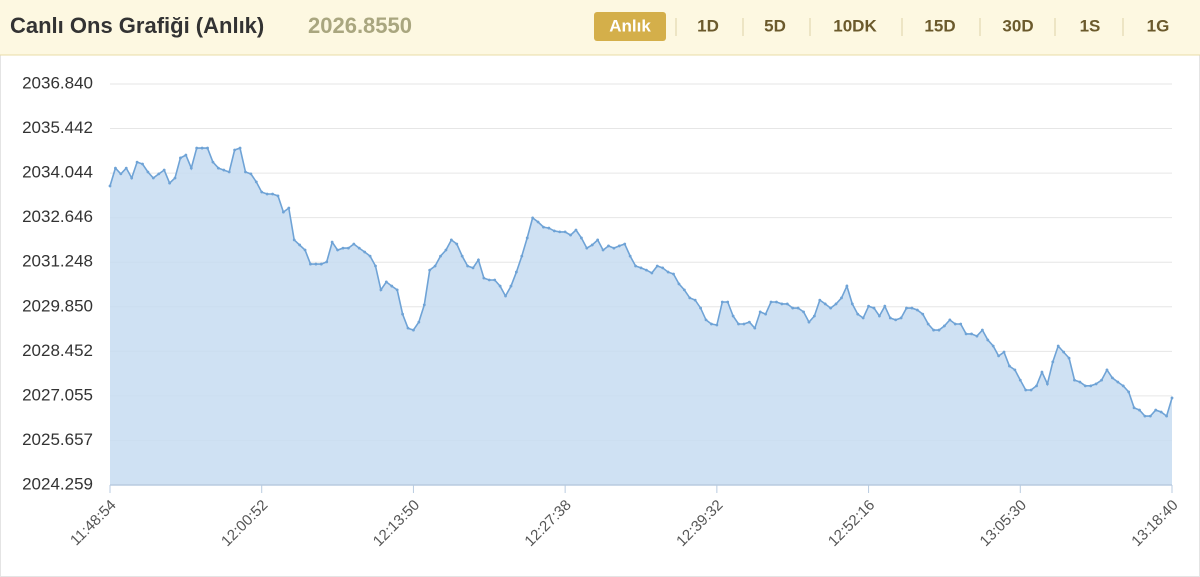 The height and width of the screenshot is (577, 1200). I want to click on period-button-bg, so click(630, 26).